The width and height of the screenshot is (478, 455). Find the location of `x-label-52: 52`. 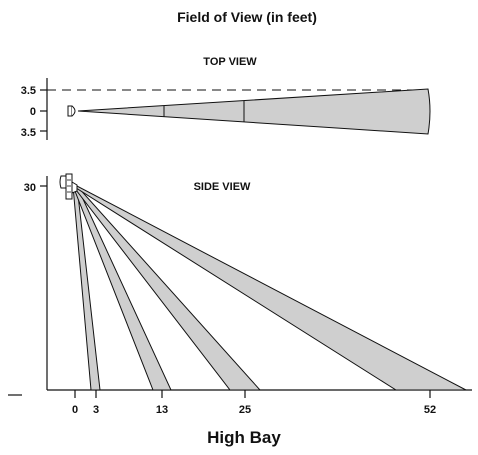

x-label-52: 52 is located at coordinates (430, 410).